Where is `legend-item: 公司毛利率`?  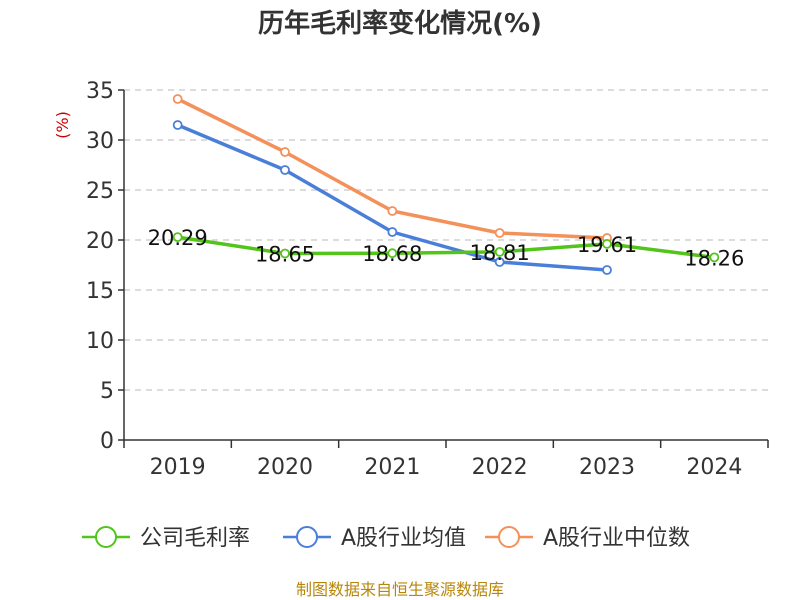
legend-item: 公司毛利率 is located at coordinates (166, 538).